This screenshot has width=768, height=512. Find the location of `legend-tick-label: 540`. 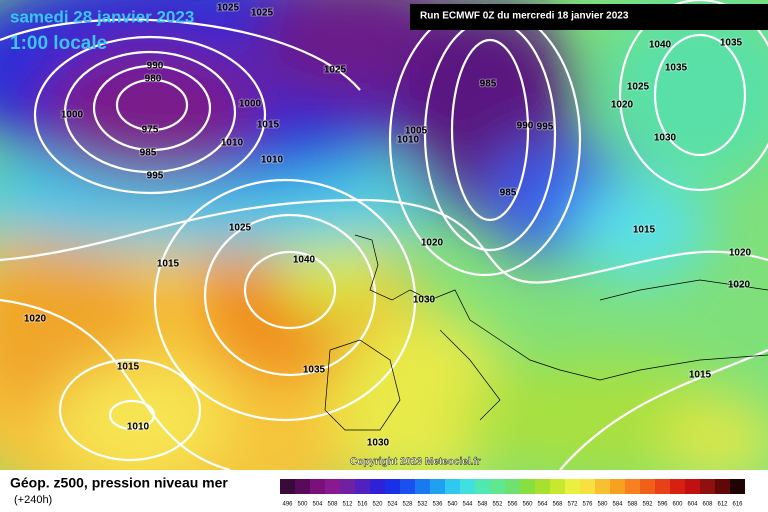

legend-tick-label: 540 is located at coordinates (452, 505).